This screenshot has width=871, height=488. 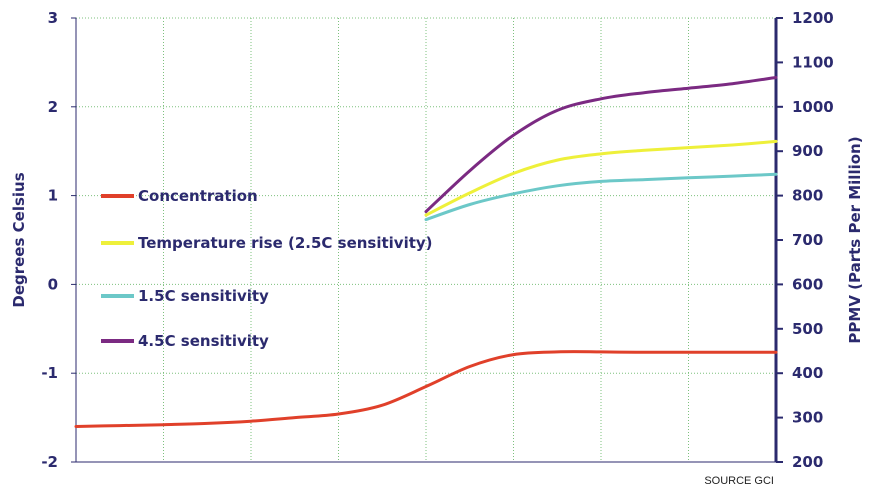 I want to click on left-tick-label: -2, so click(x=49, y=462).